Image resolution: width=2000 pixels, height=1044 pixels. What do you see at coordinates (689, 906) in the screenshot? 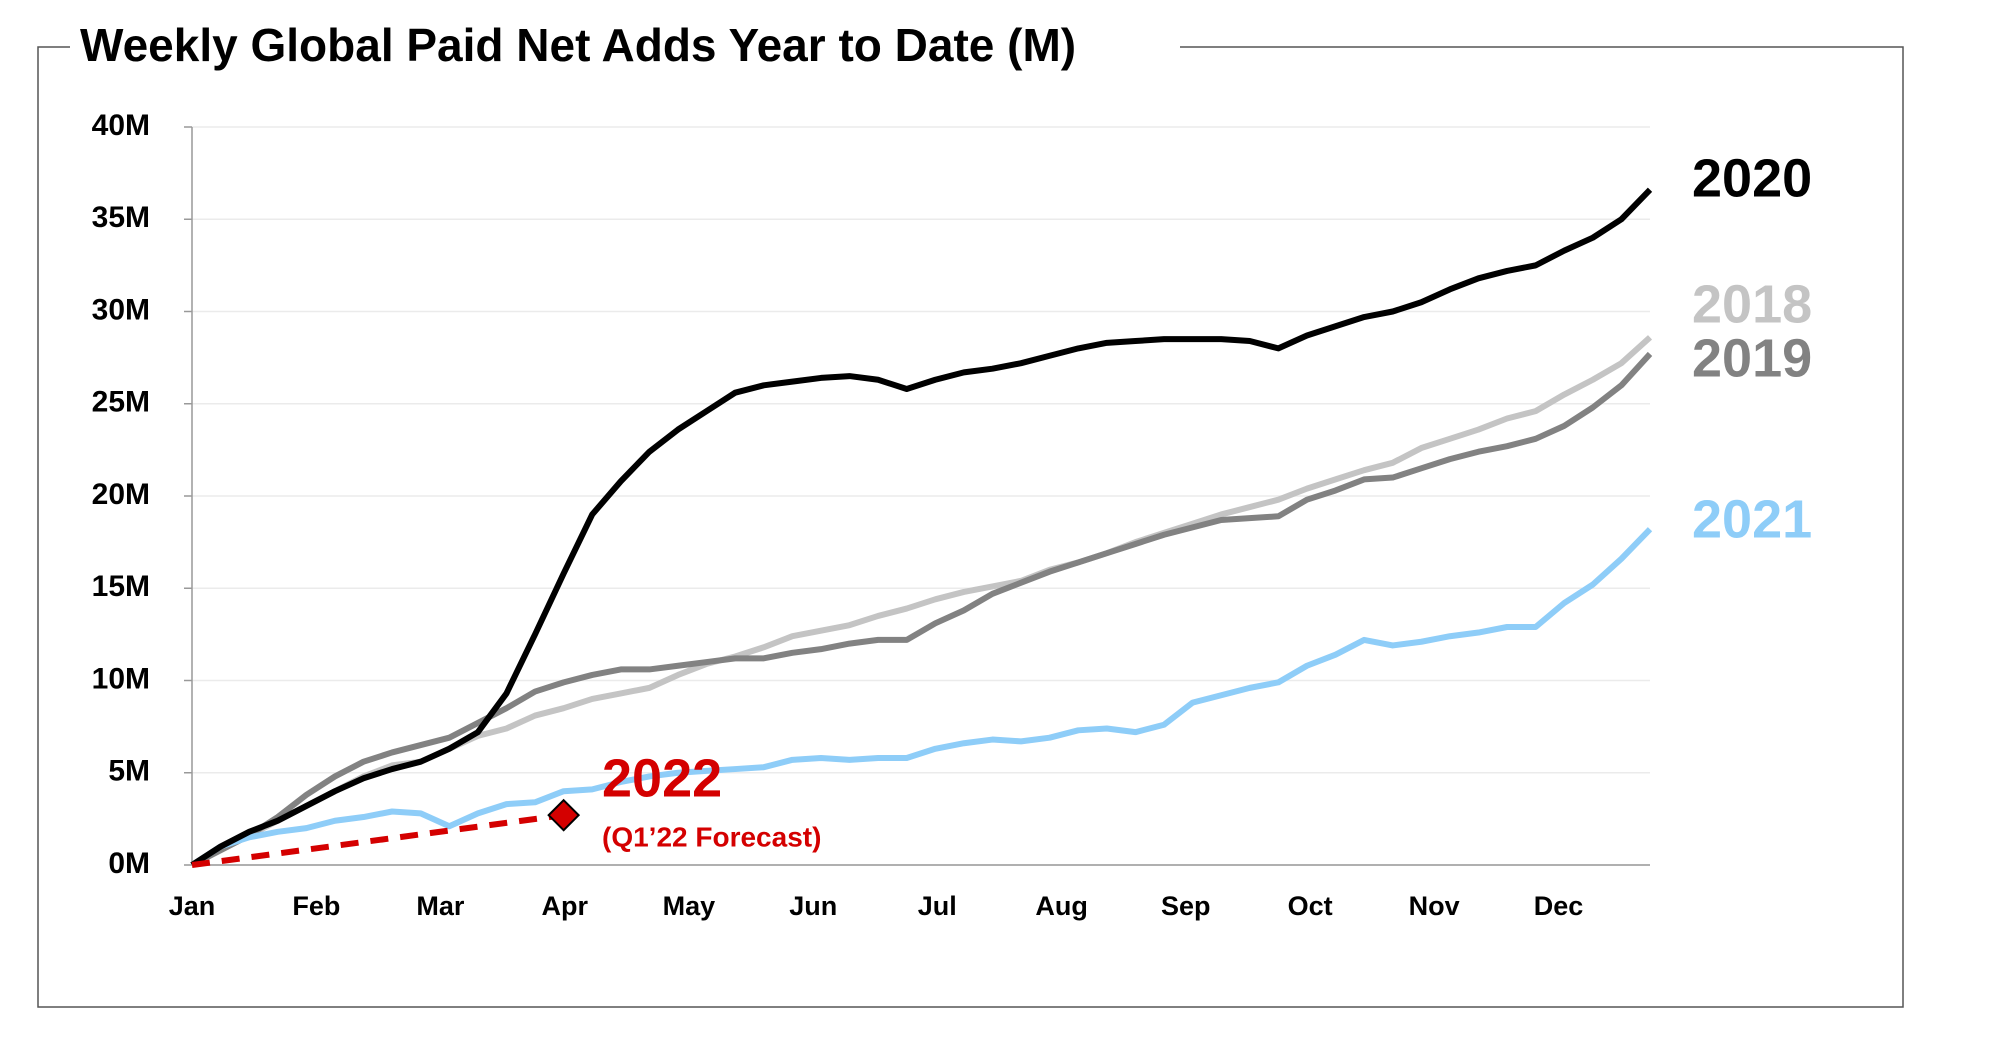
I see `x-tick-label: May` at bounding box center [689, 906].